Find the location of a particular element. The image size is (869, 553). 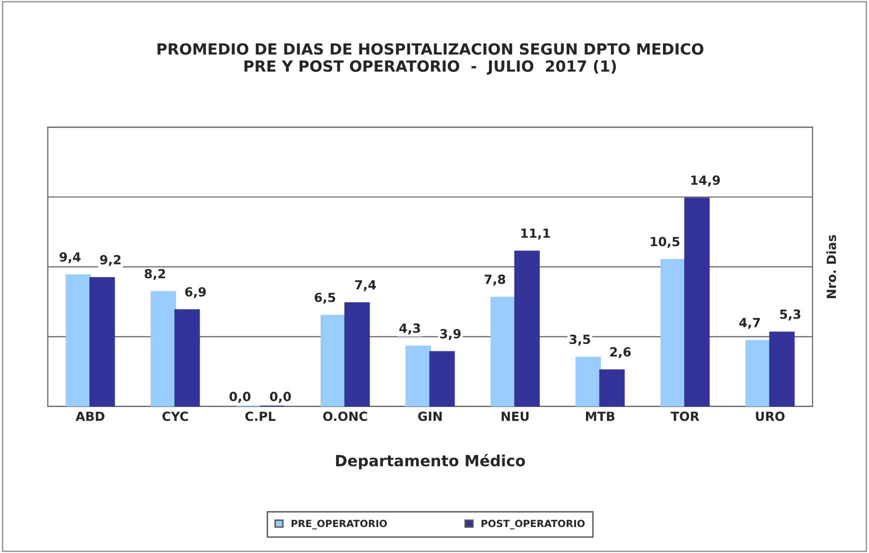

data-label: 9,4 is located at coordinates (70, 258).